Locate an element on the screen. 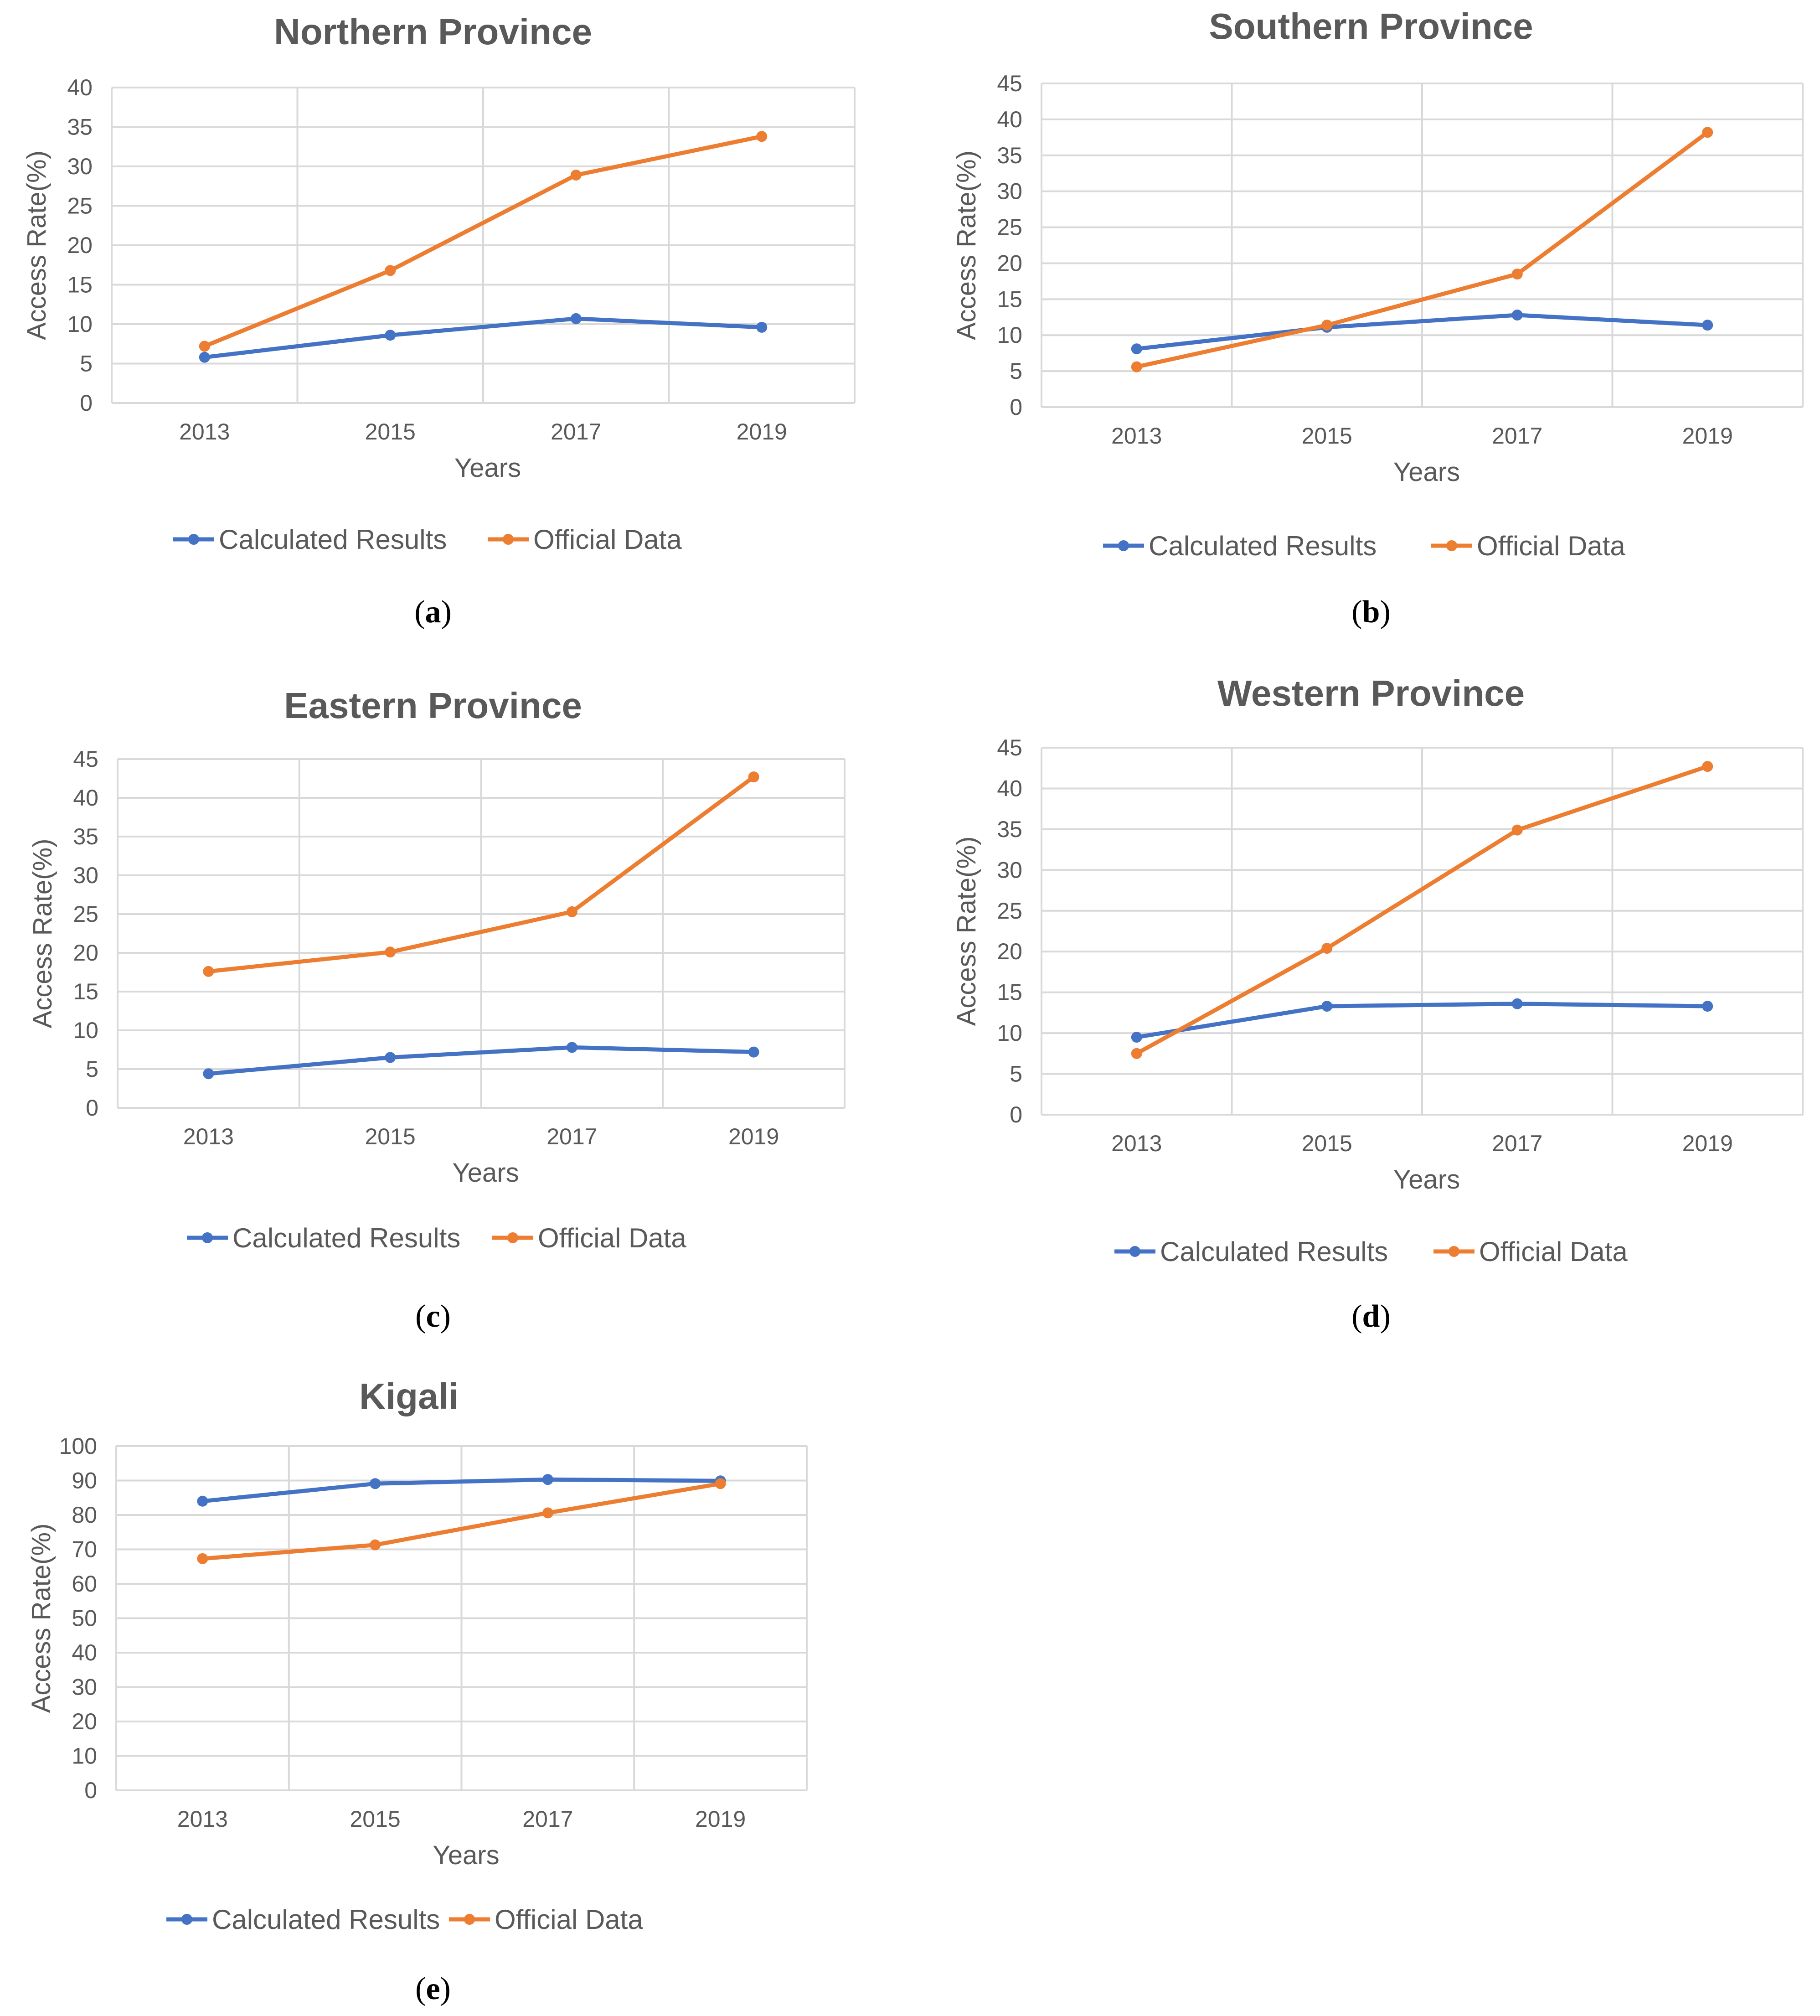 The image size is (1820, 2016). y-tick-label: 70 is located at coordinates (84, 1549).